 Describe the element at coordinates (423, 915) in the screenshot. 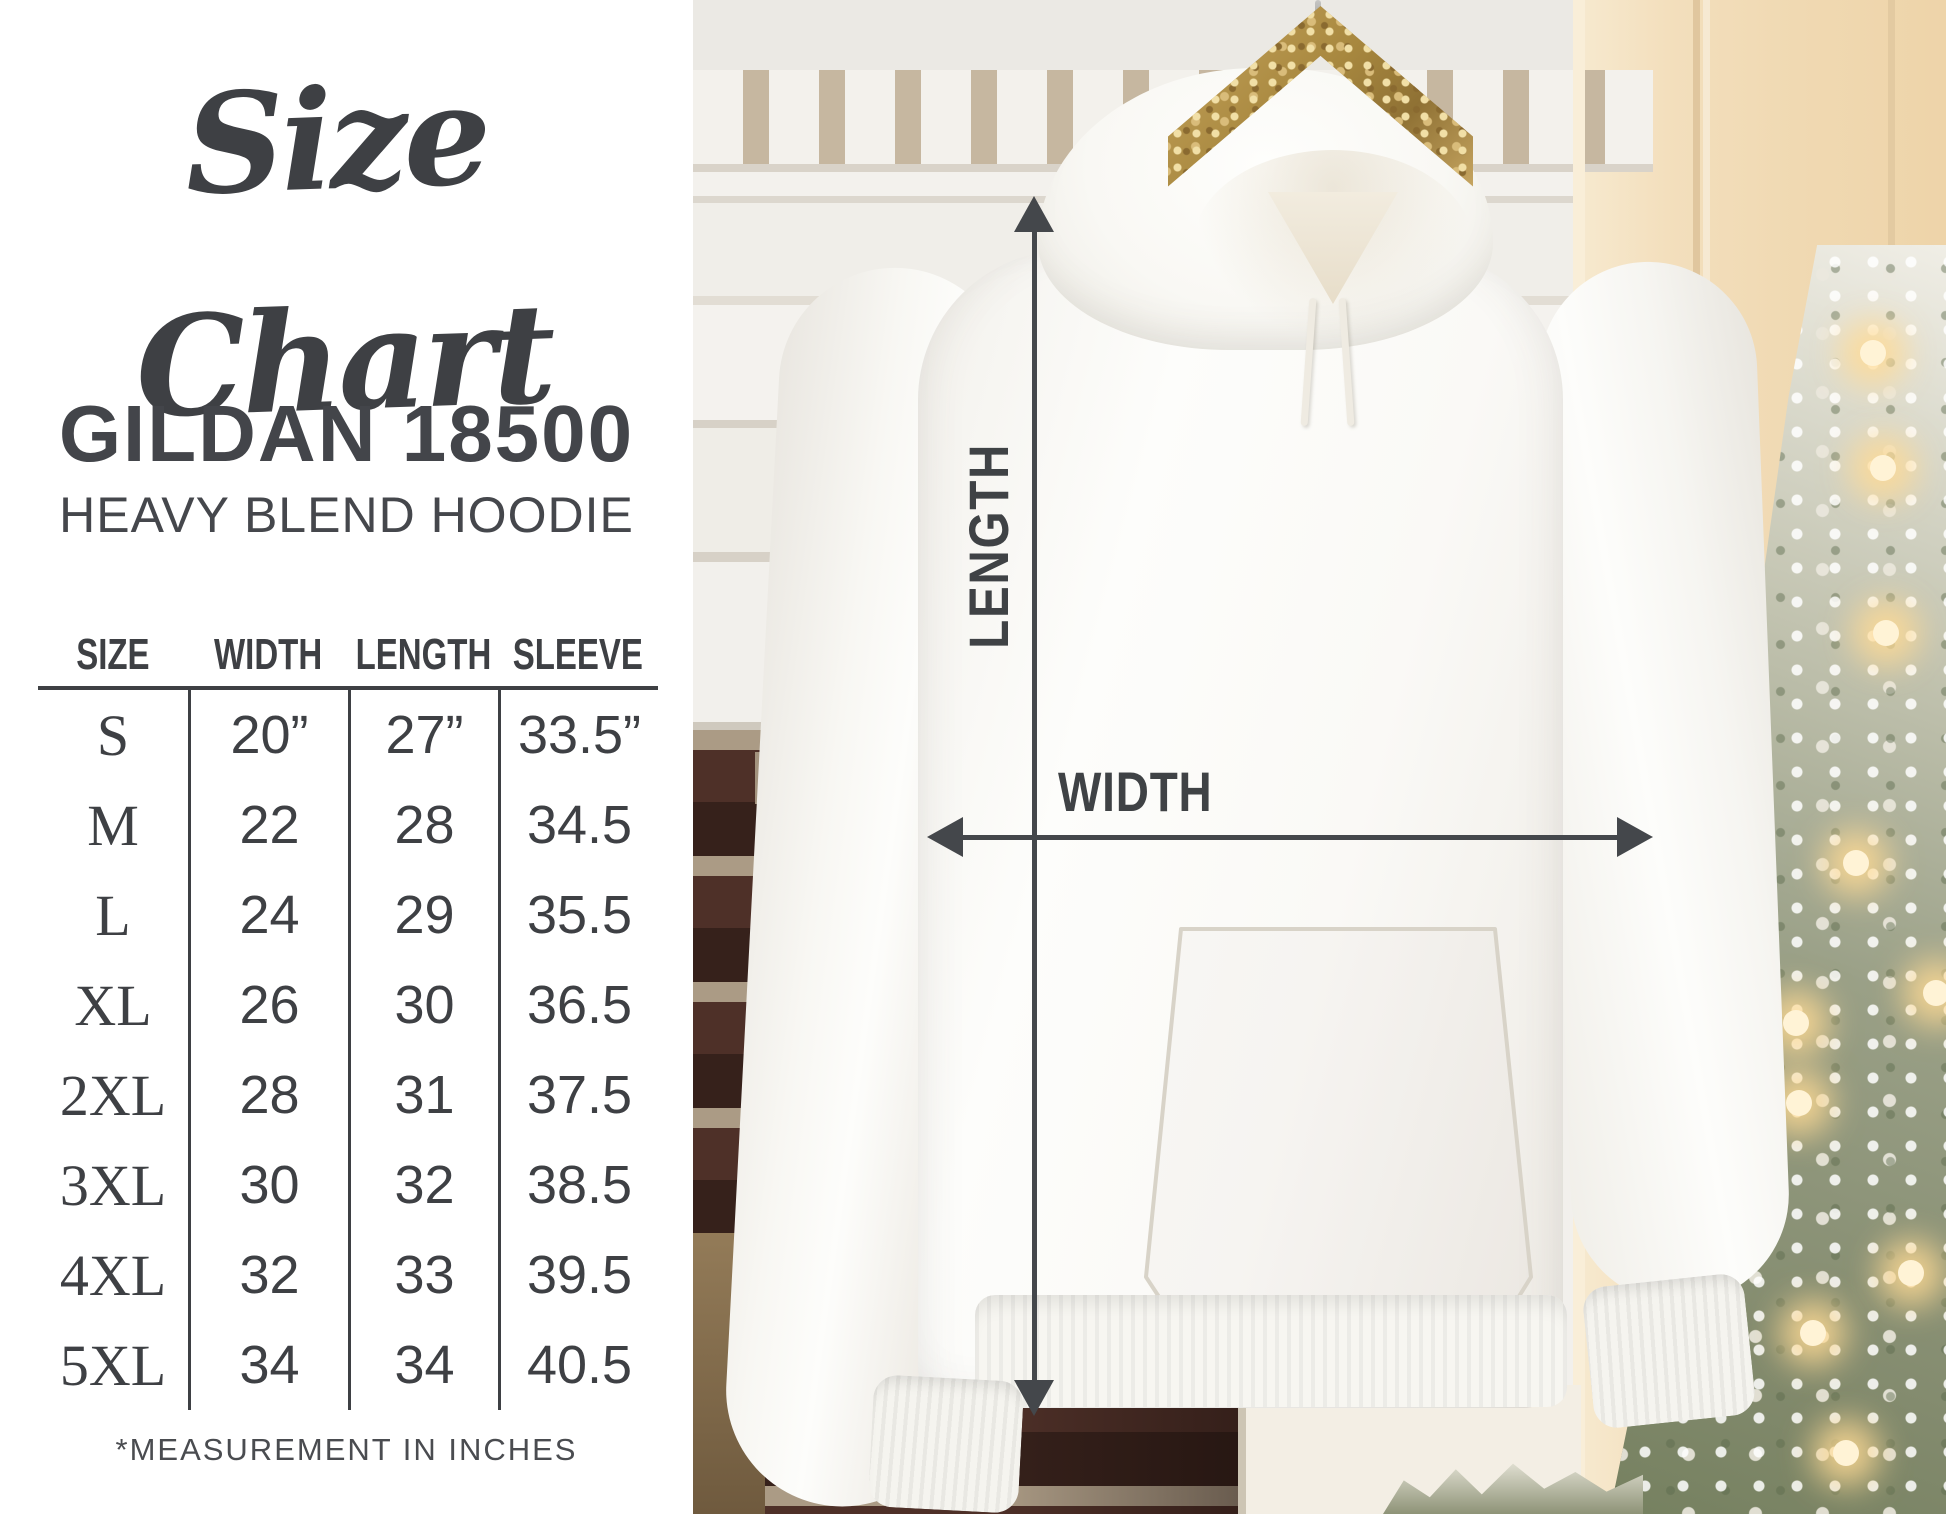

I see `length-cell: 29` at that location.